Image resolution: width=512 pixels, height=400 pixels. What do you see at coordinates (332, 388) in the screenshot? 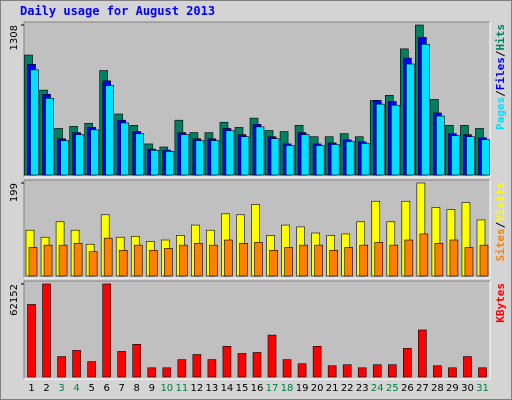
I see `x-tick-label: 21` at bounding box center [332, 388].